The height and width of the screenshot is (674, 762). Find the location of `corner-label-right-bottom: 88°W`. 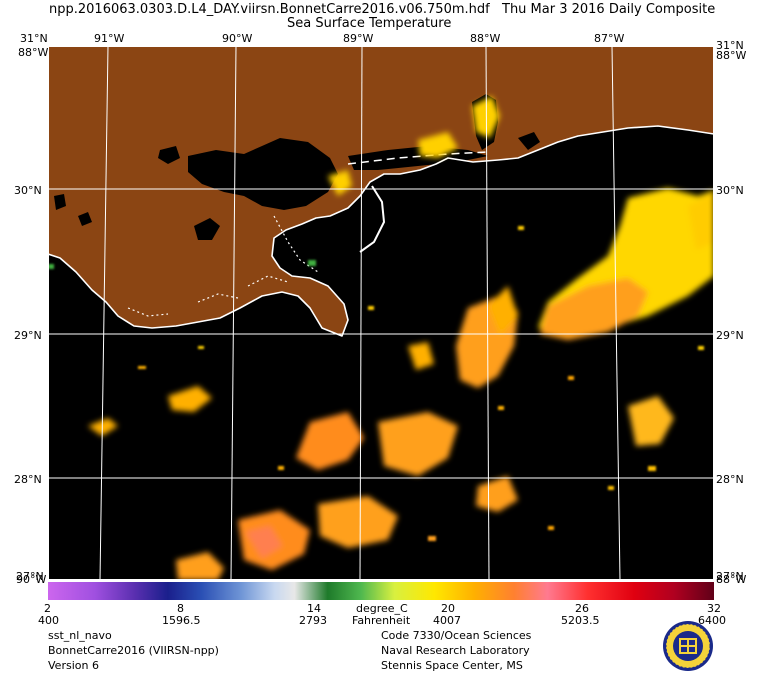

corner-label-right-bottom: 88°W is located at coordinates (731, 579).